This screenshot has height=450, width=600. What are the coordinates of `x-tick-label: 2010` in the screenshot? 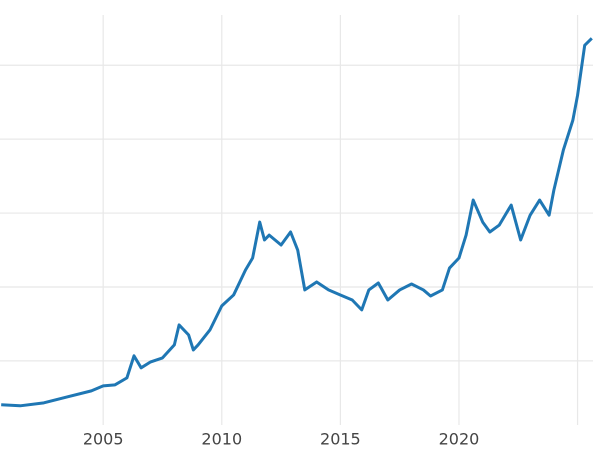 It's located at (221, 439).